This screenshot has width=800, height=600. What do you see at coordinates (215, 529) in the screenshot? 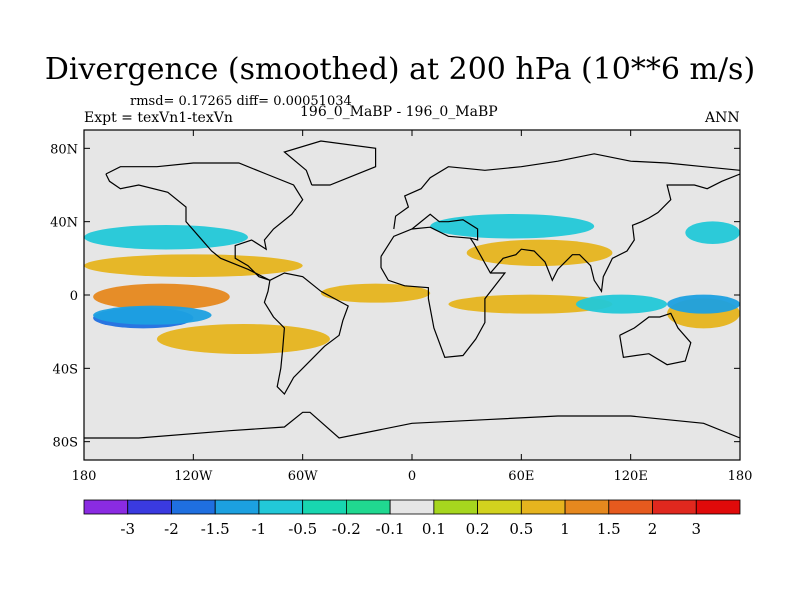
I see `colorbar-label: -1.5` at bounding box center [215, 529].